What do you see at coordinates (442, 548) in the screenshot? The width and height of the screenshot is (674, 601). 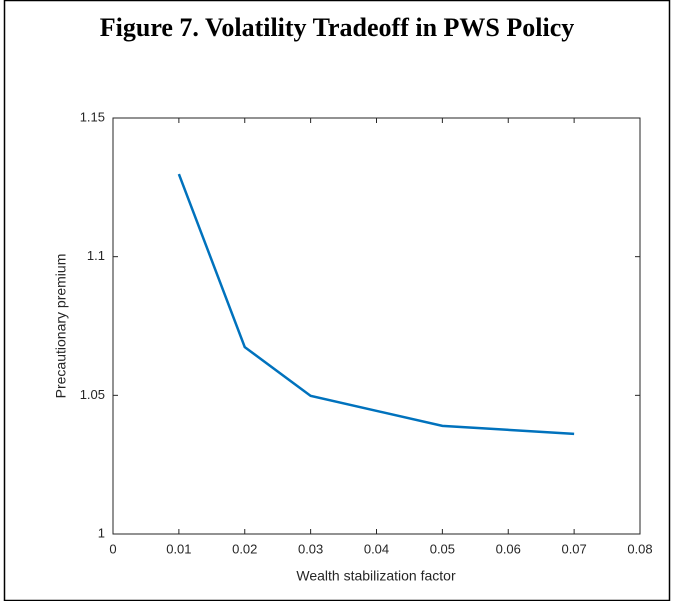 I see `x-tick-label: 0.05` at bounding box center [442, 548].